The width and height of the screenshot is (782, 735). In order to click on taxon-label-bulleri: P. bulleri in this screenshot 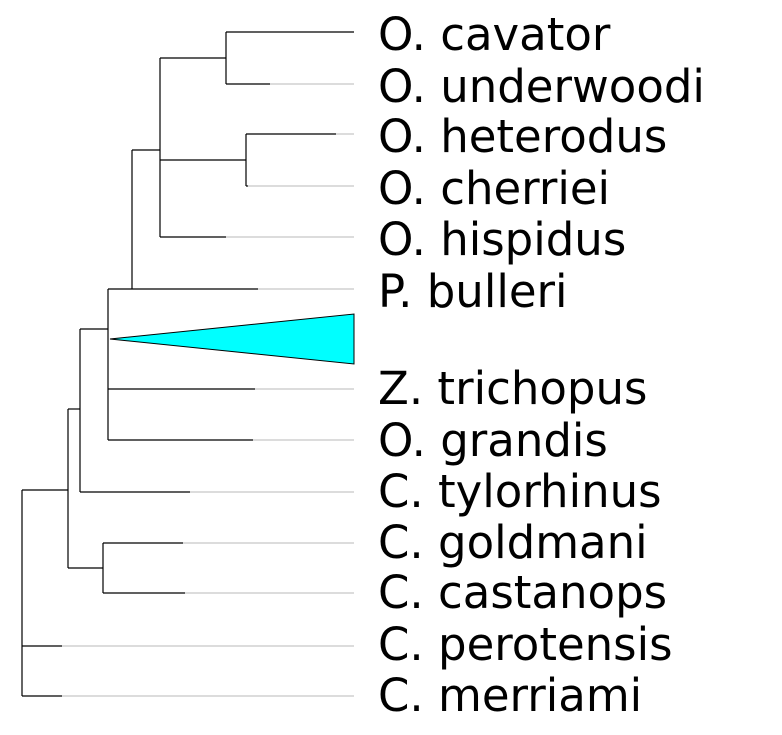, I will do `click(473, 291)`.